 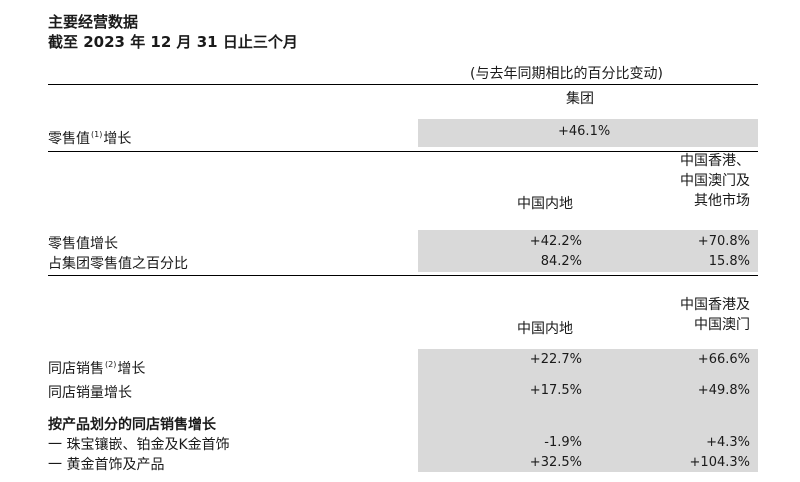 What do you see at coordinates (118, 264) in the screenshot?
I see `row-label: 占集团零售值之百分比` at bounding box center [118, 264].